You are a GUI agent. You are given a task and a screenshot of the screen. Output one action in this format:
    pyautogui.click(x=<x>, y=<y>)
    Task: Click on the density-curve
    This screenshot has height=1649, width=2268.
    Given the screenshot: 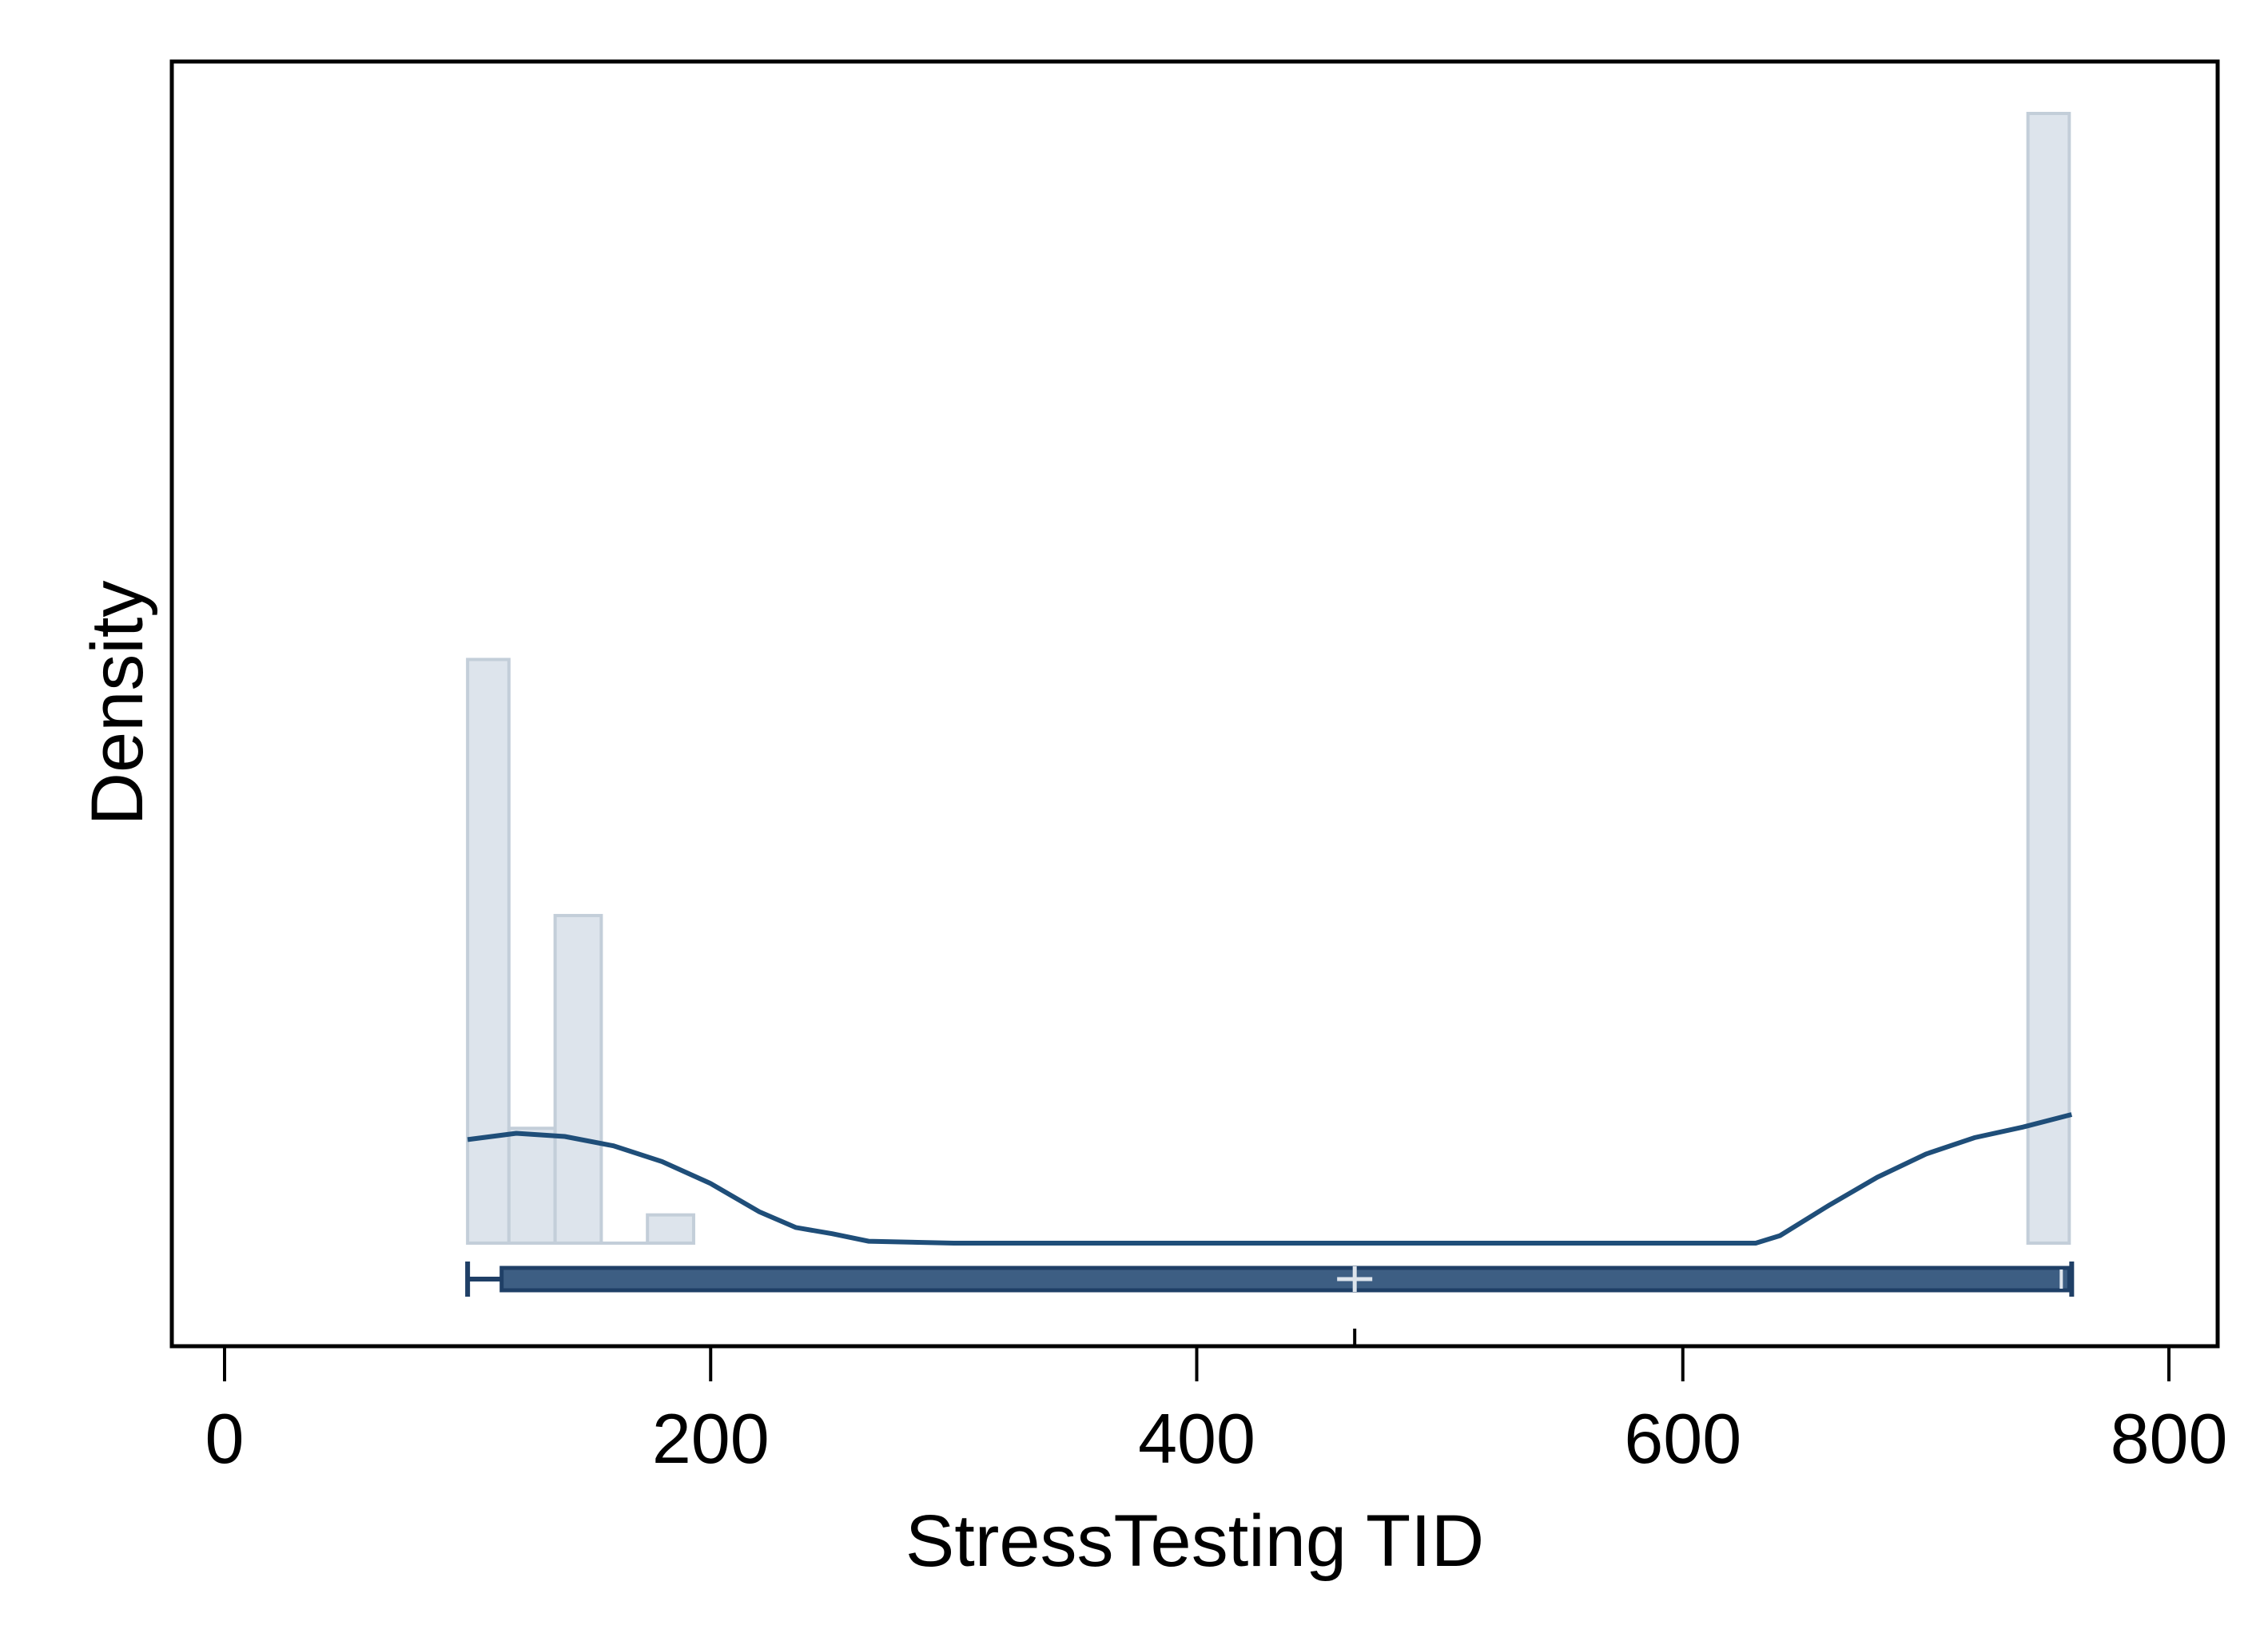 What is the action you would take?
    pyautogui.click(x=1270, y=1179)
    